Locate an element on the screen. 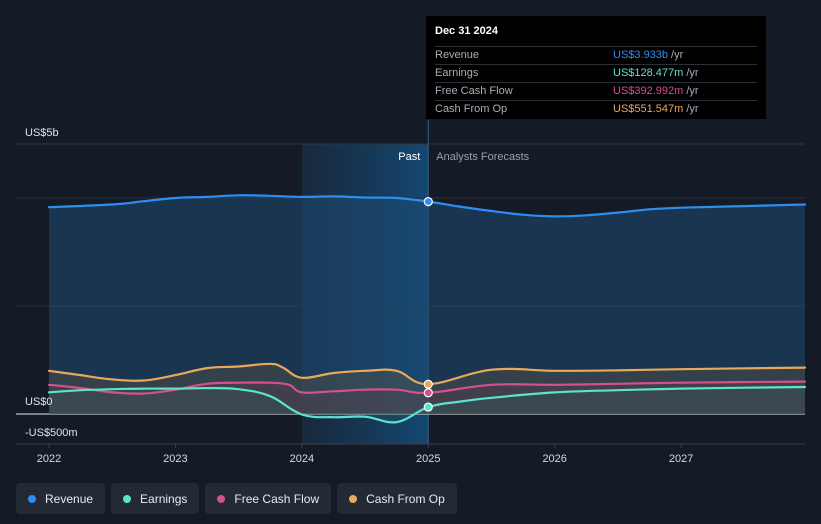 The height and width of the screenshot is (524, 821). marker-revenue is located at coordinates (428, 202).